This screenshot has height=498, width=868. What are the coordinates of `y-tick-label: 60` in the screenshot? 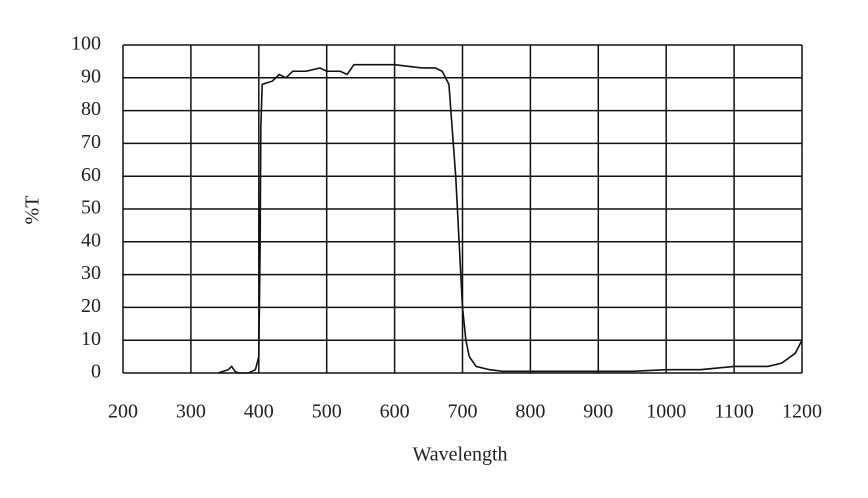 It's located at (91, 175).